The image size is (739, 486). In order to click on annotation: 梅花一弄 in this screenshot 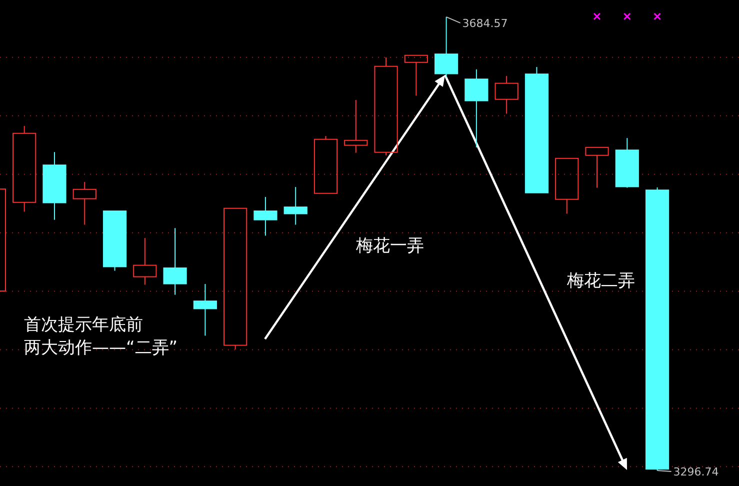, I will do `click(389, 246)`.